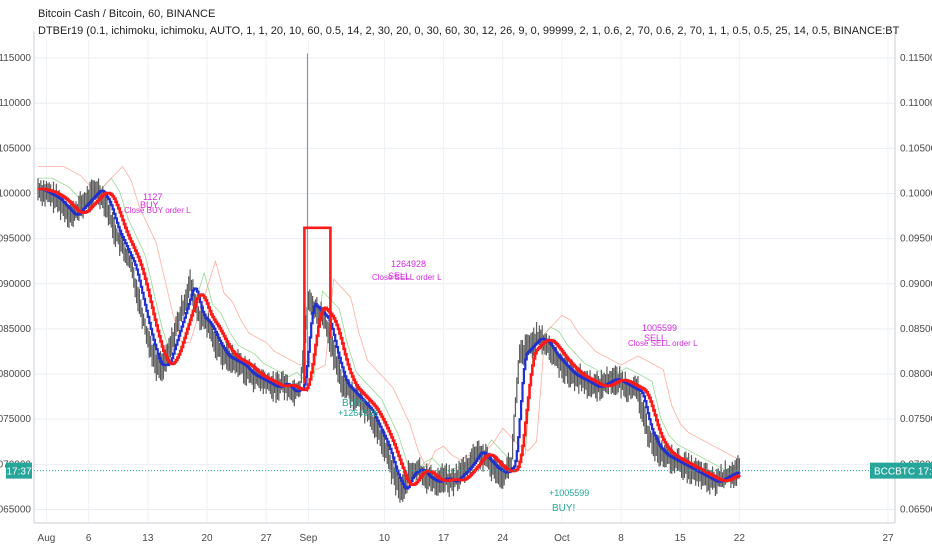 The image size is (932, 550). I want to click on trade-note: Close BUY order L, so click(157, 210).